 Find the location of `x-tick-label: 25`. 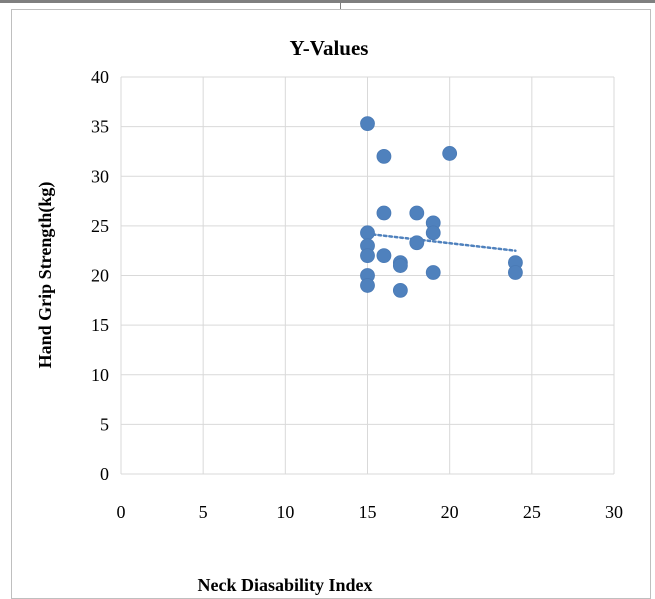

x-tick-label: 25 is located at coordinates (532, 512).